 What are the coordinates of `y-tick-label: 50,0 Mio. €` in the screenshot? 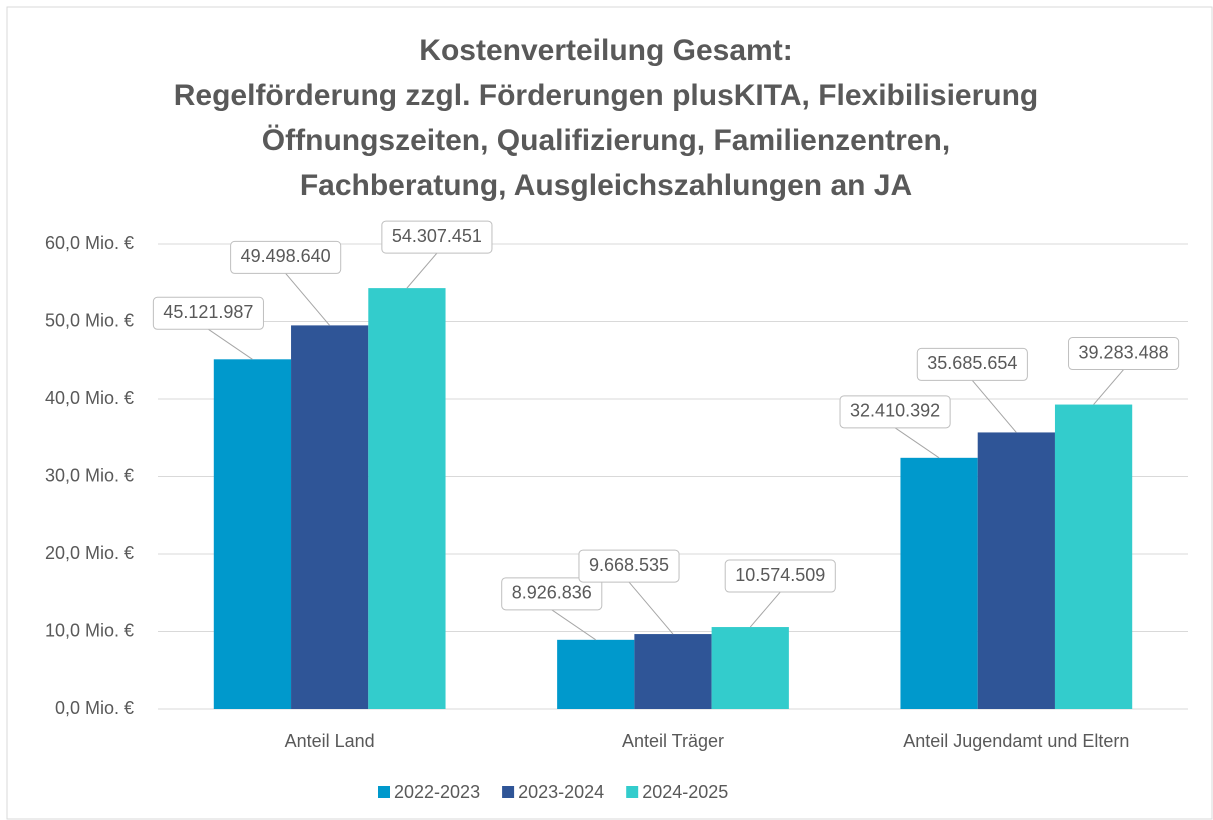 It's located at (89, 320).